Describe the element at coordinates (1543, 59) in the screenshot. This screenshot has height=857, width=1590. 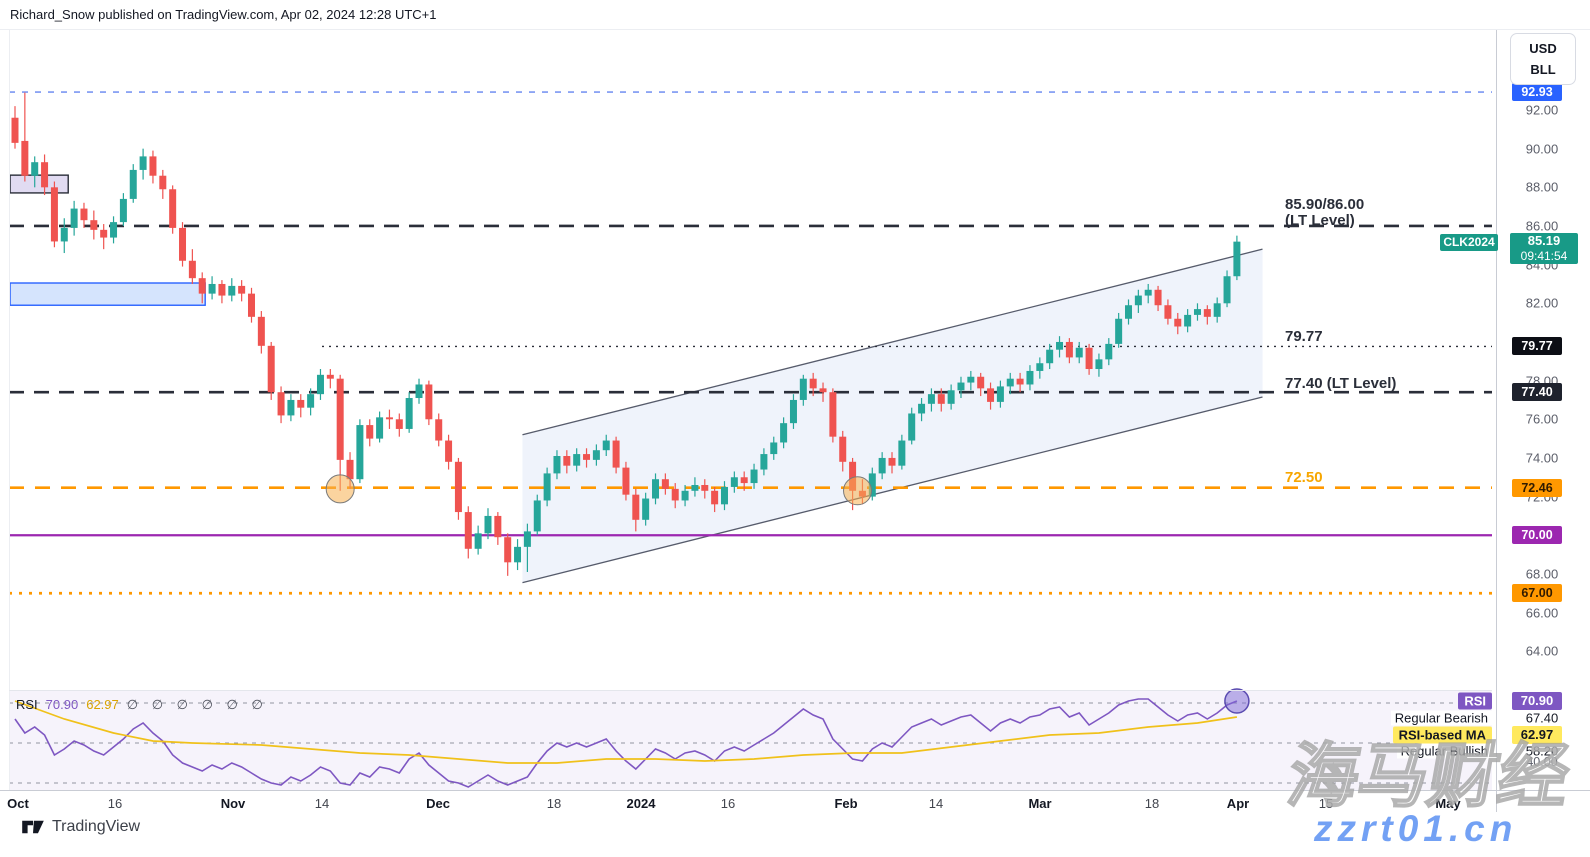
I see `currency-unit-toggle: USD BLL` at that location.